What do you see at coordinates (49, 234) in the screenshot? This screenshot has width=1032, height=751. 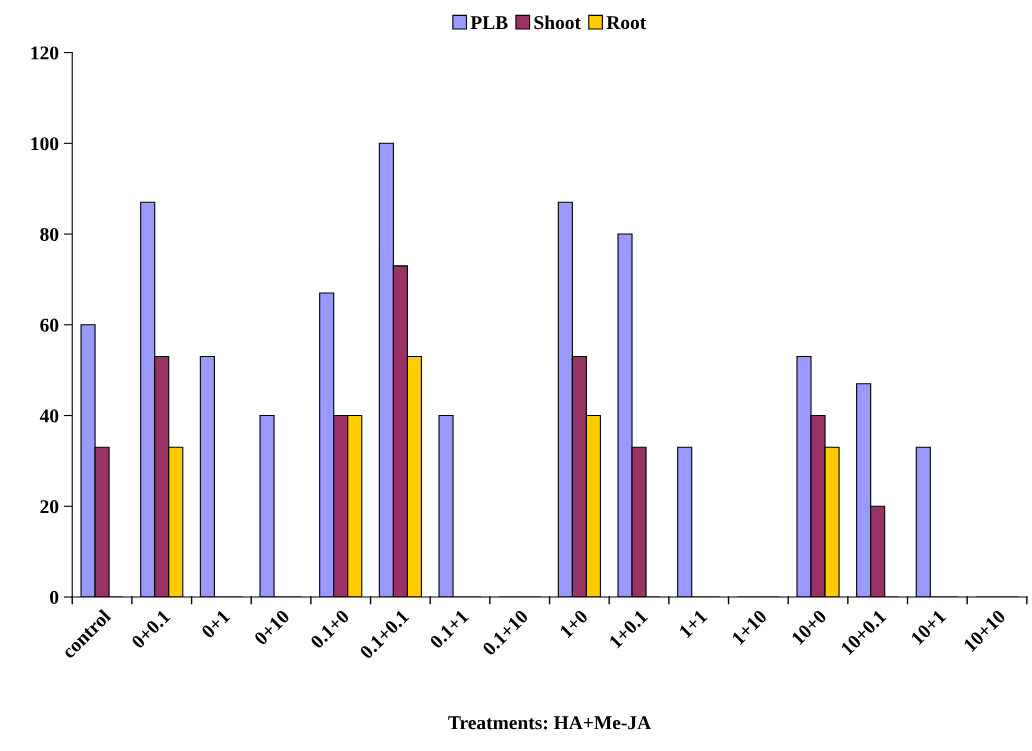 I see `y-tick-label: 80` at bounding box center [49, 234].